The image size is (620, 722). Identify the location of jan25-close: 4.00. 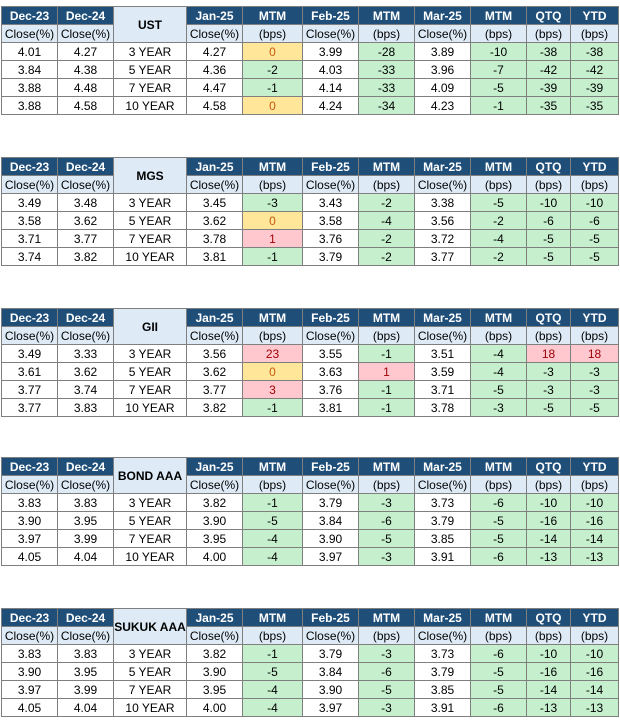
(214, 556).